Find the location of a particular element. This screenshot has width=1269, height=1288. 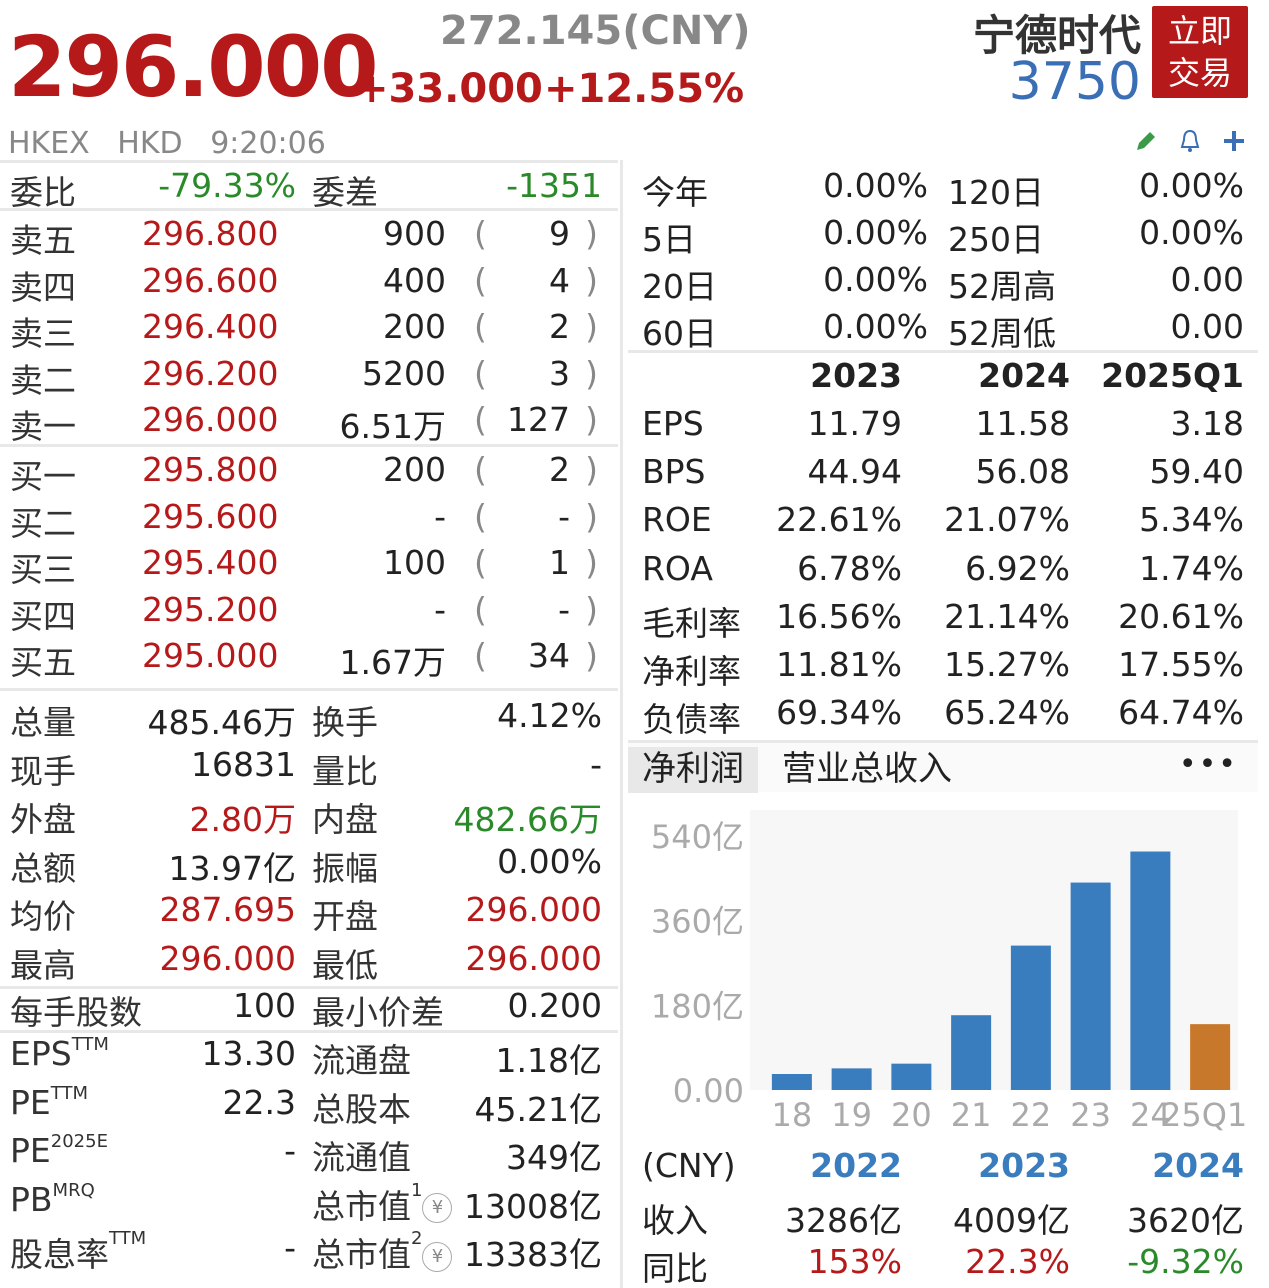

level-label: 买四 is located at coordinates (43, 616).